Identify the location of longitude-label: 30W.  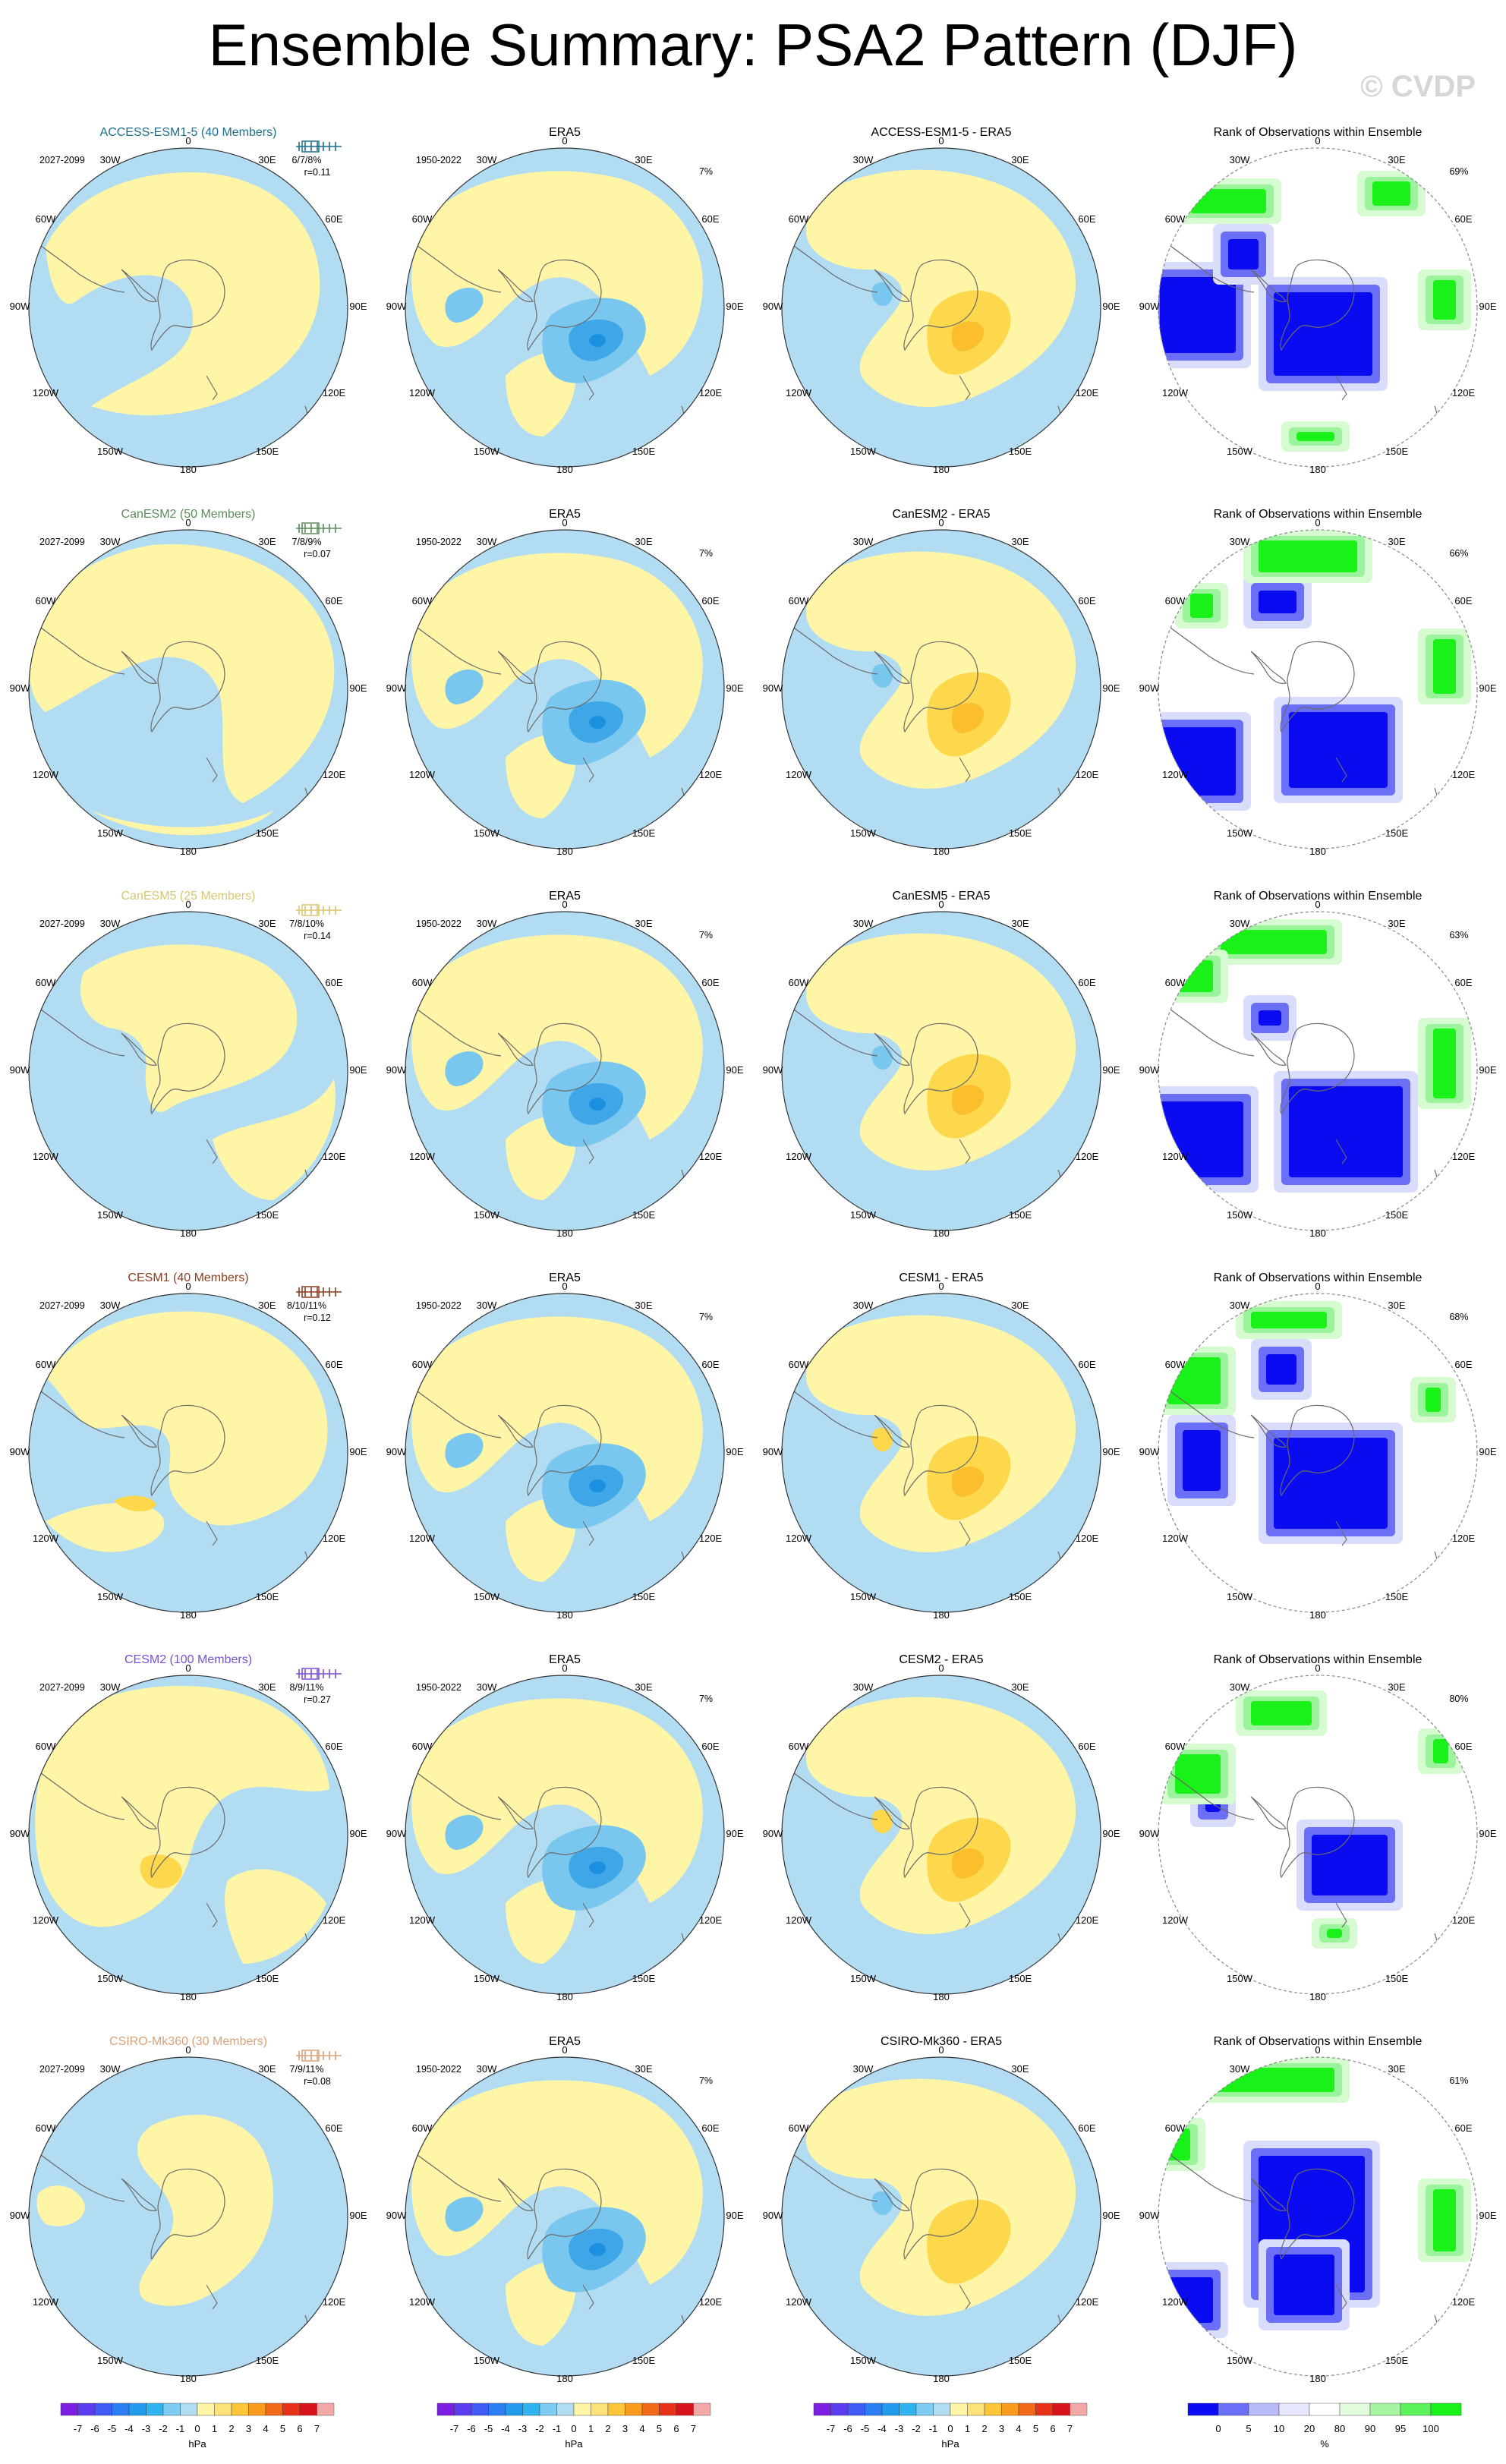
(863, 1305).